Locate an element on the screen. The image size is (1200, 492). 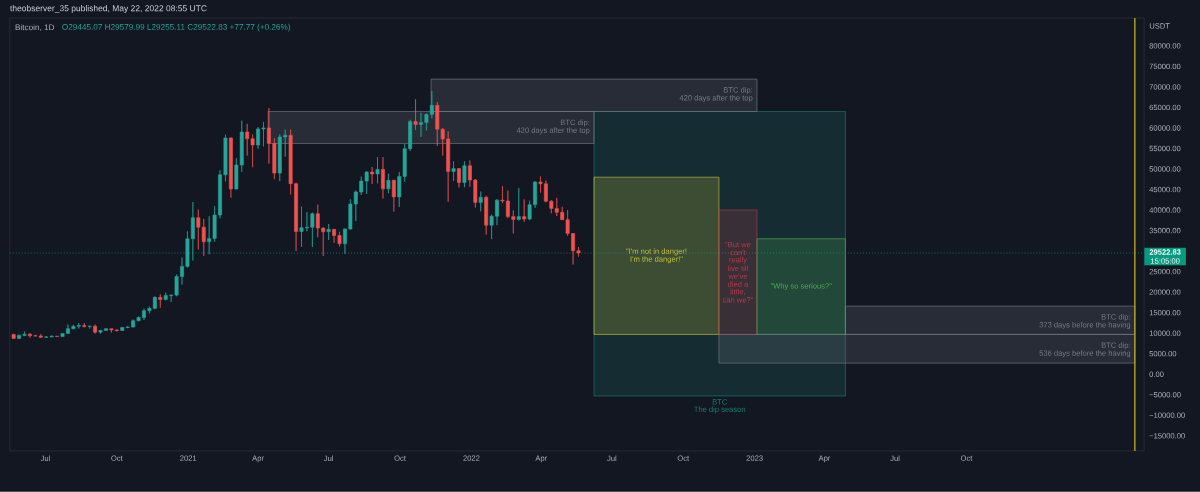
text: theobserver_35 published, May 22, 2022 08:55 UTC is located at coordinates (108, 9).